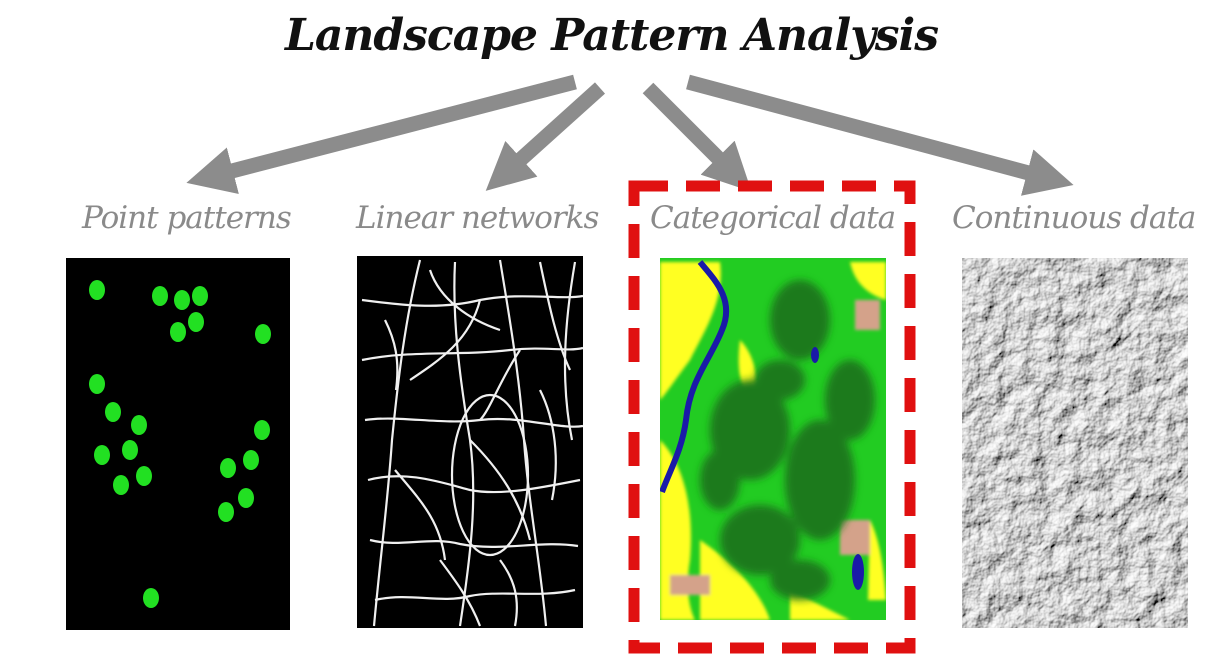 This screenshot has width=1223, height=659. Describe the element at coordinates (697, 137) in the screenshot. I see `arrow-to-categorical-data` at that location.